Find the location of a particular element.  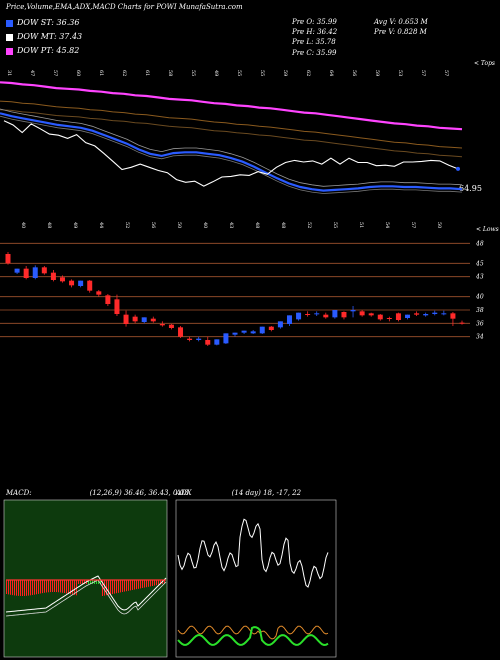

legend-dow-st: DOW ST: 36.36 is located at coordinates (42, 22).